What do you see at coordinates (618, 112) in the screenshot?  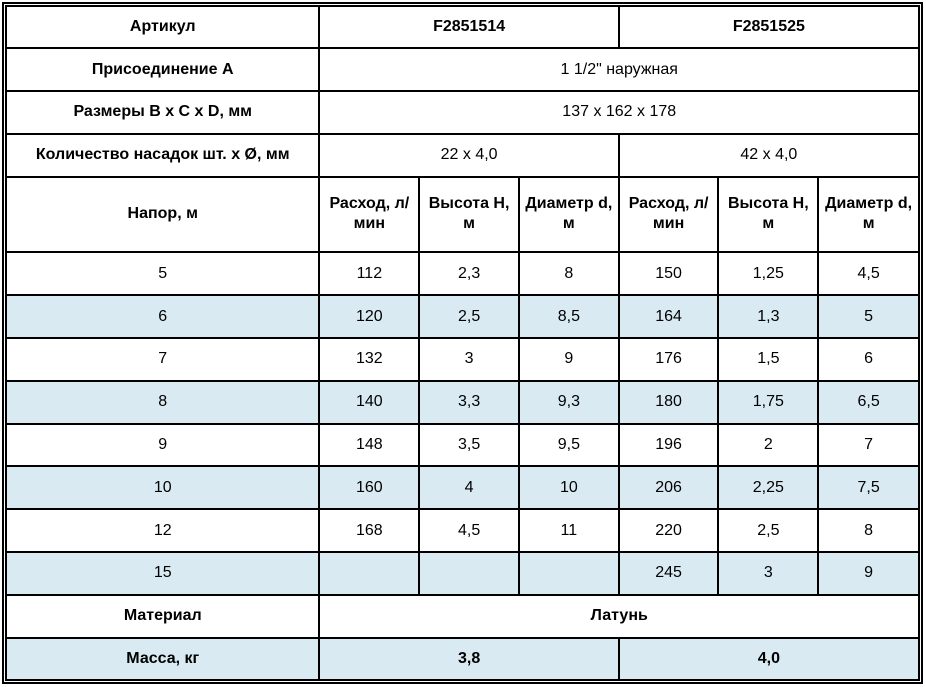 I see `dimensions-value: 137 x 162 x 178` at bounding box center [618, 112].